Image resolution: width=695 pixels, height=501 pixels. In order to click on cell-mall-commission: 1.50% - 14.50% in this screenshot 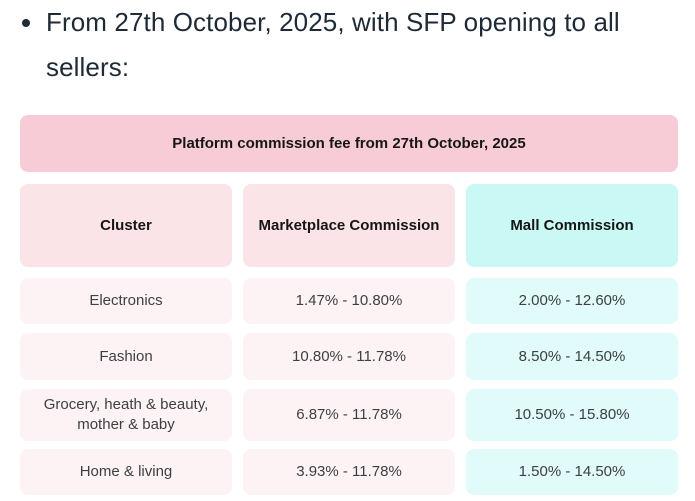, I will do `click(572, 472)`.